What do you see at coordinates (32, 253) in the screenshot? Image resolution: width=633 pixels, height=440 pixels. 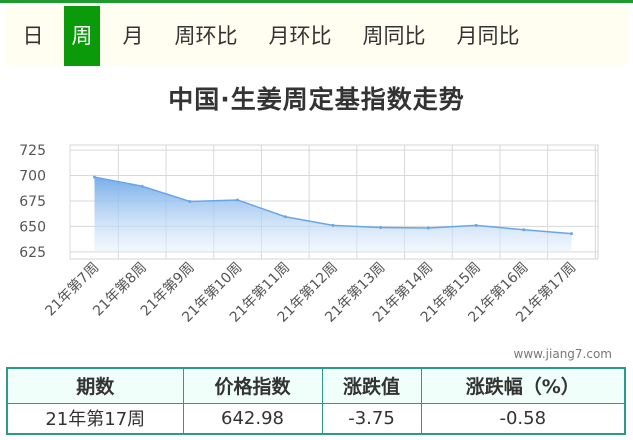 I see `y-tick-label: 625` at bounding box center [32, 253].